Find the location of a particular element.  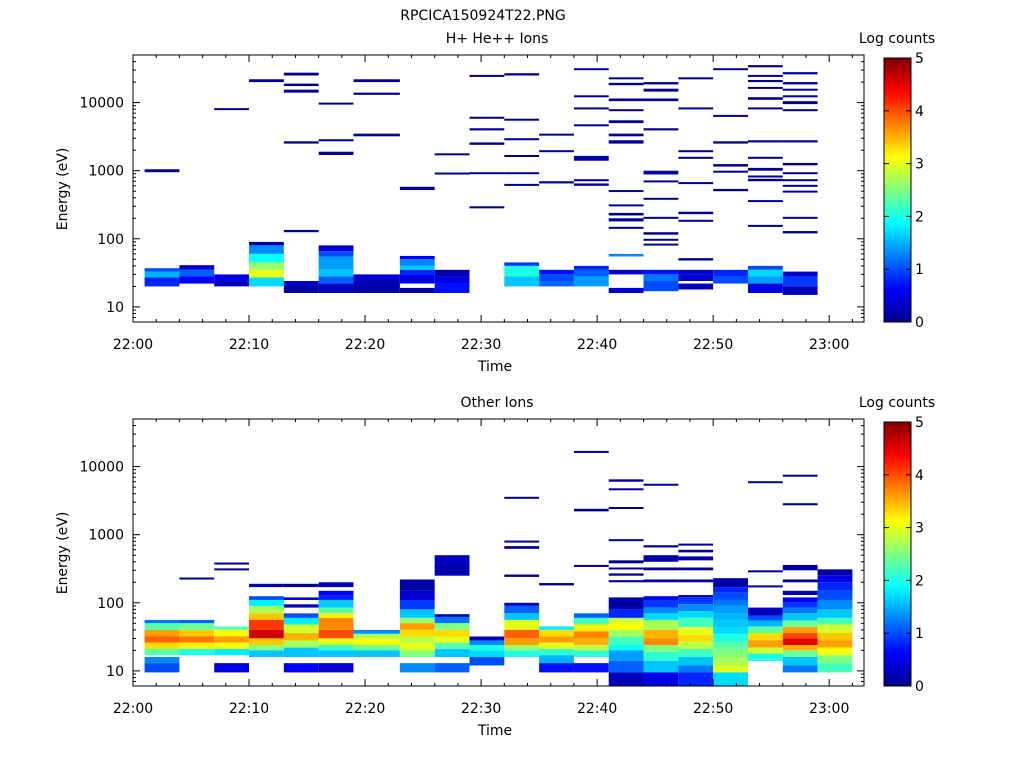

x-tick-label: 22:50 is located at coordinates (713, 345).